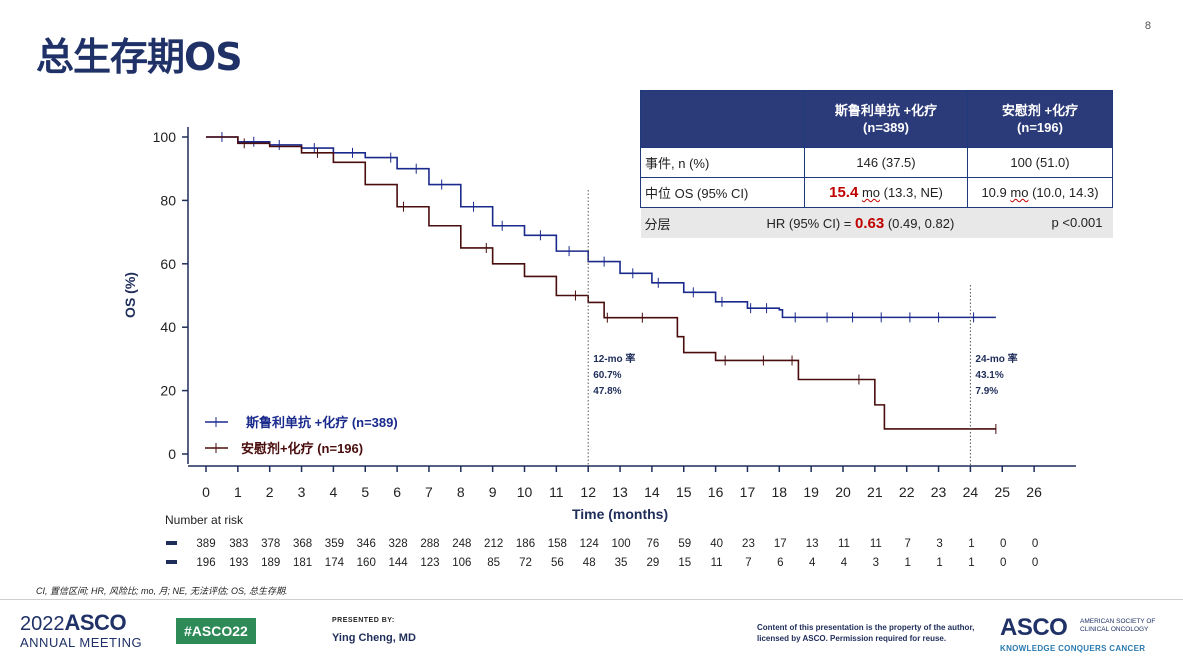 This screenshot has height=659, width=1183. Describe the element at coordinates (165, 137) in the screenshot. I see `y-tick-label: 100` at that location.